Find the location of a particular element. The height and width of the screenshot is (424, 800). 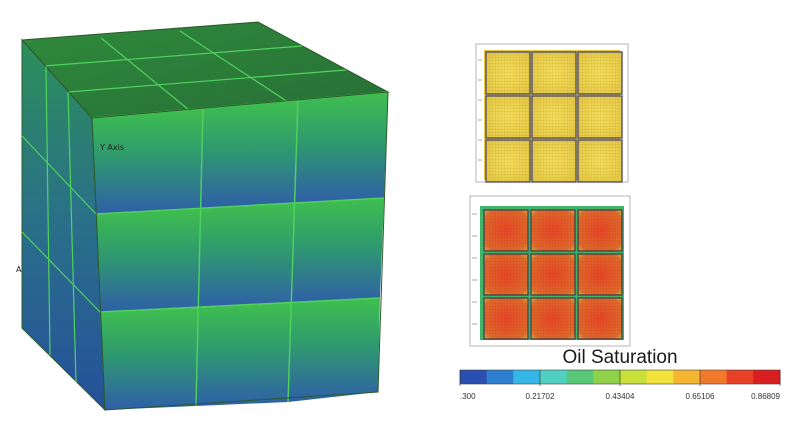

bottom-slice-ticks is located at coordinates (474, 269).